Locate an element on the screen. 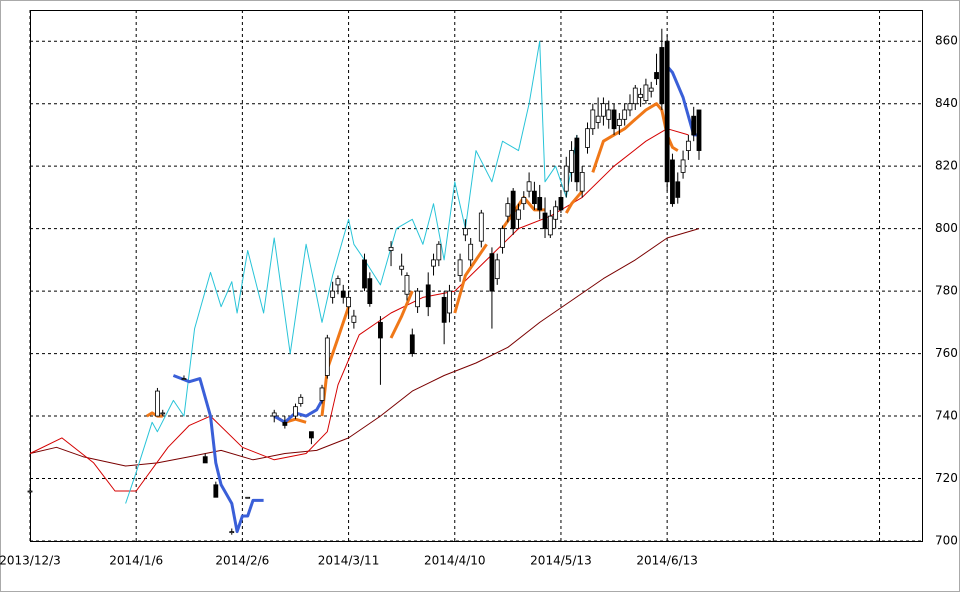 This screenshot has height=592, width=960. x-tick-label: 2014/5/13 is located at coordinates (561, 561).